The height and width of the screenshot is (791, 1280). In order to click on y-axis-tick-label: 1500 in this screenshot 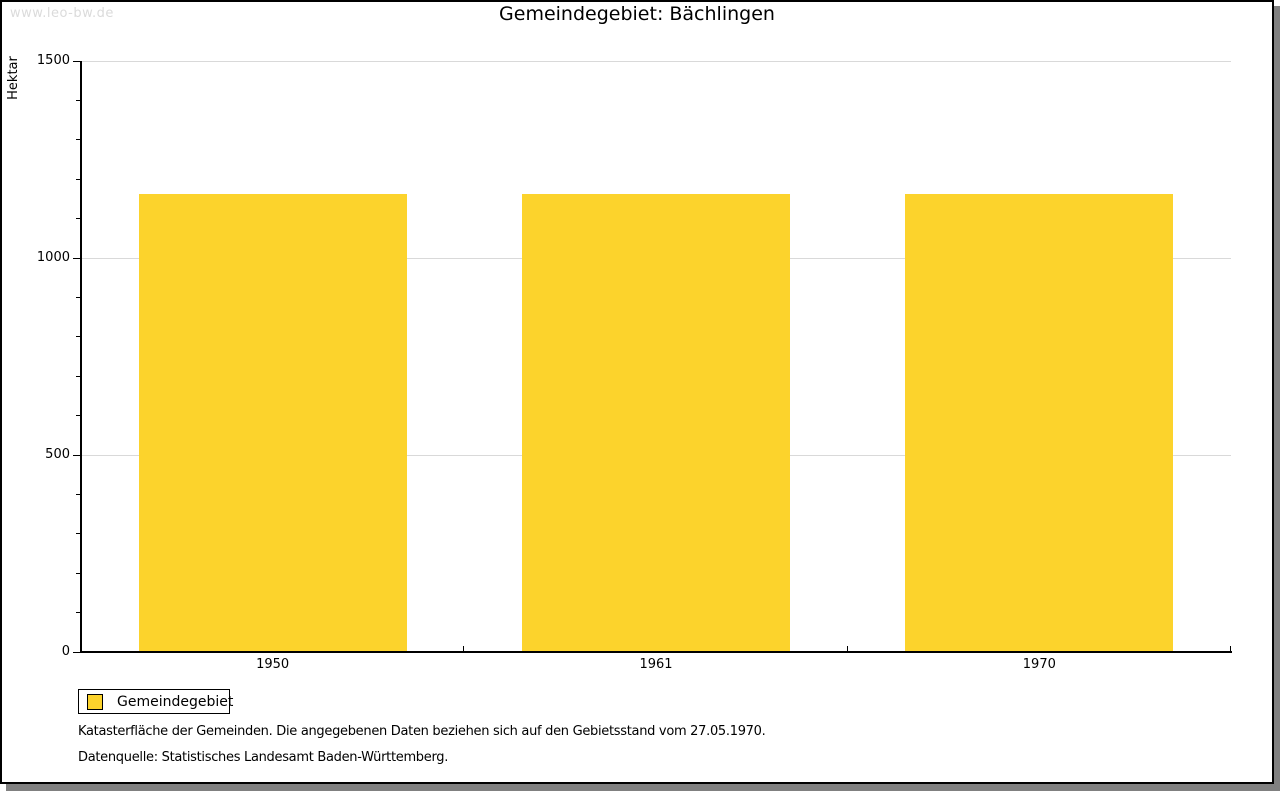, I will do `click(53, 60)`.